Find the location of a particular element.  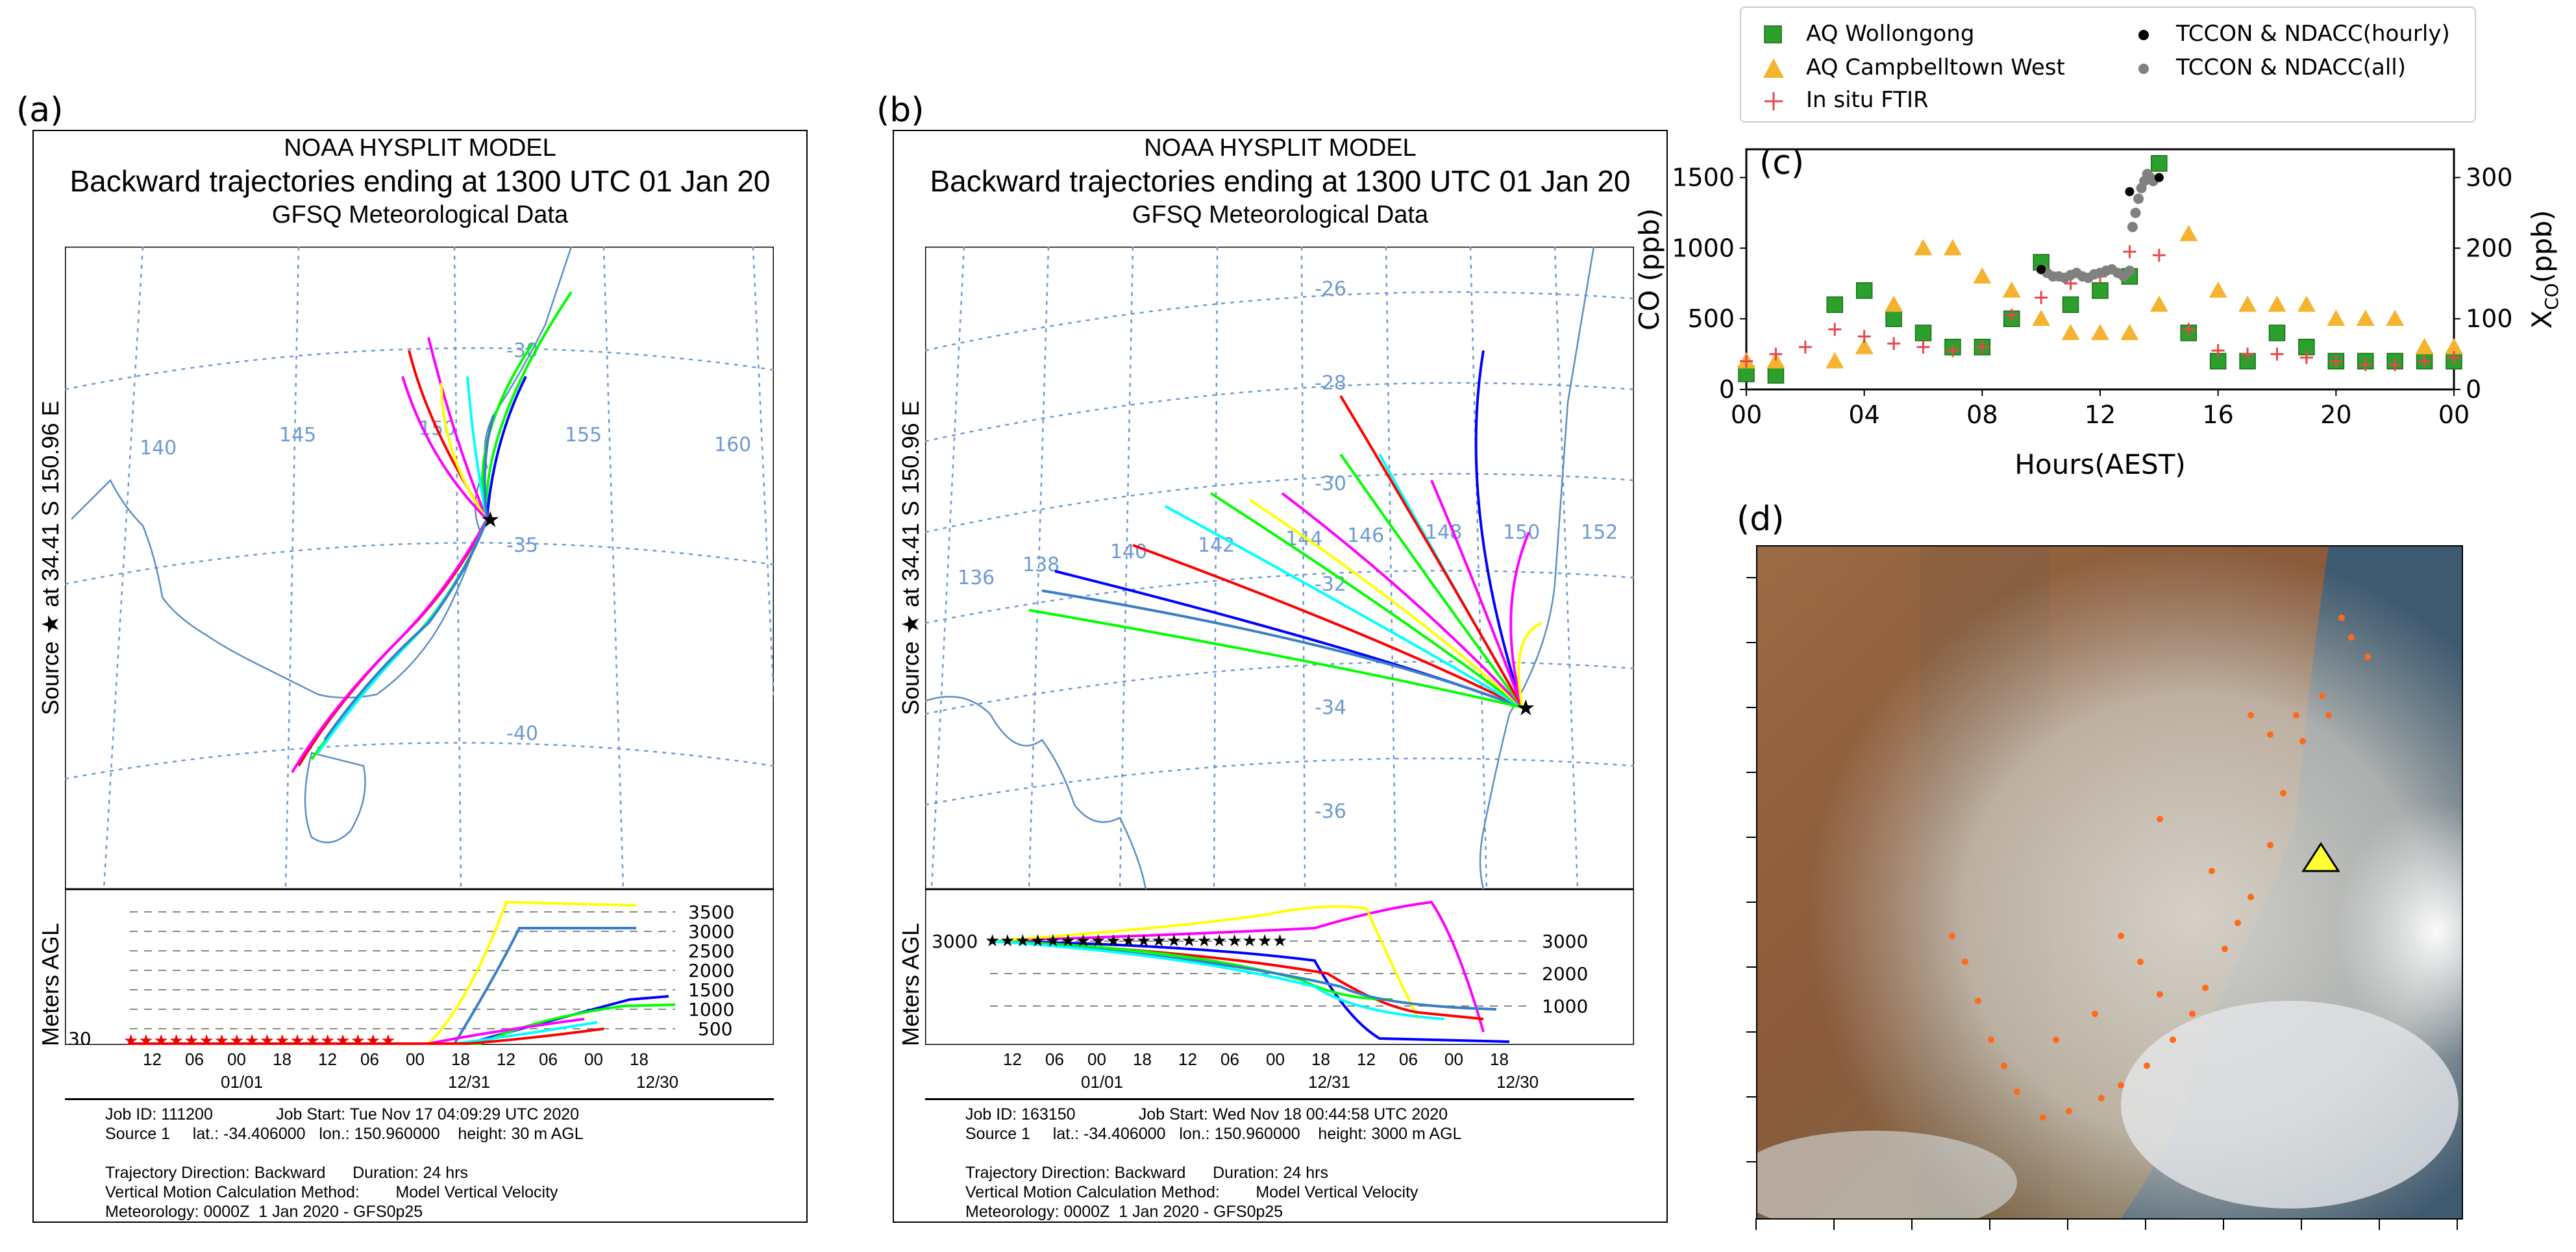

hysplit-b-alt-label: Meters AGL is located at coordinates (910, 984).